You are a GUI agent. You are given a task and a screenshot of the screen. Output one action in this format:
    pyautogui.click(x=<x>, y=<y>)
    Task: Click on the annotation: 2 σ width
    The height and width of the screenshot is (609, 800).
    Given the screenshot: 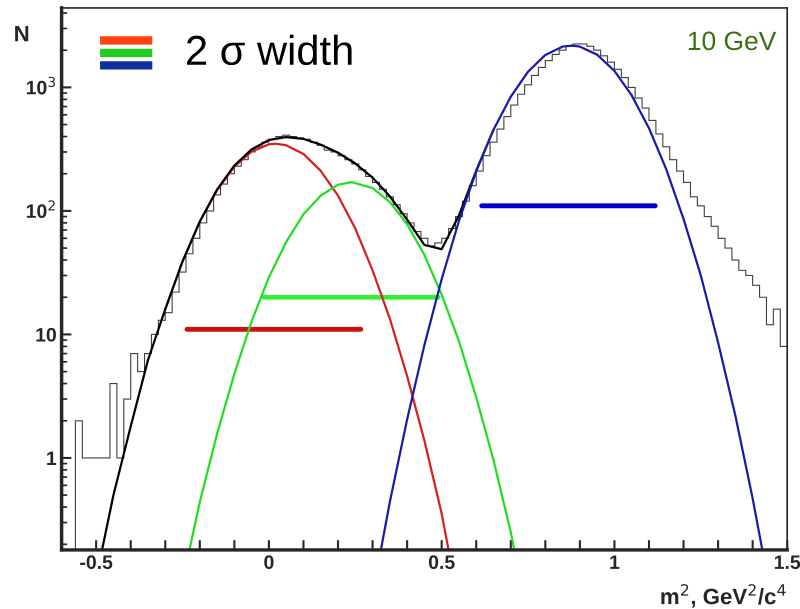 What is the action you would take?
    pyautogui.click(x=269, y=50)
    